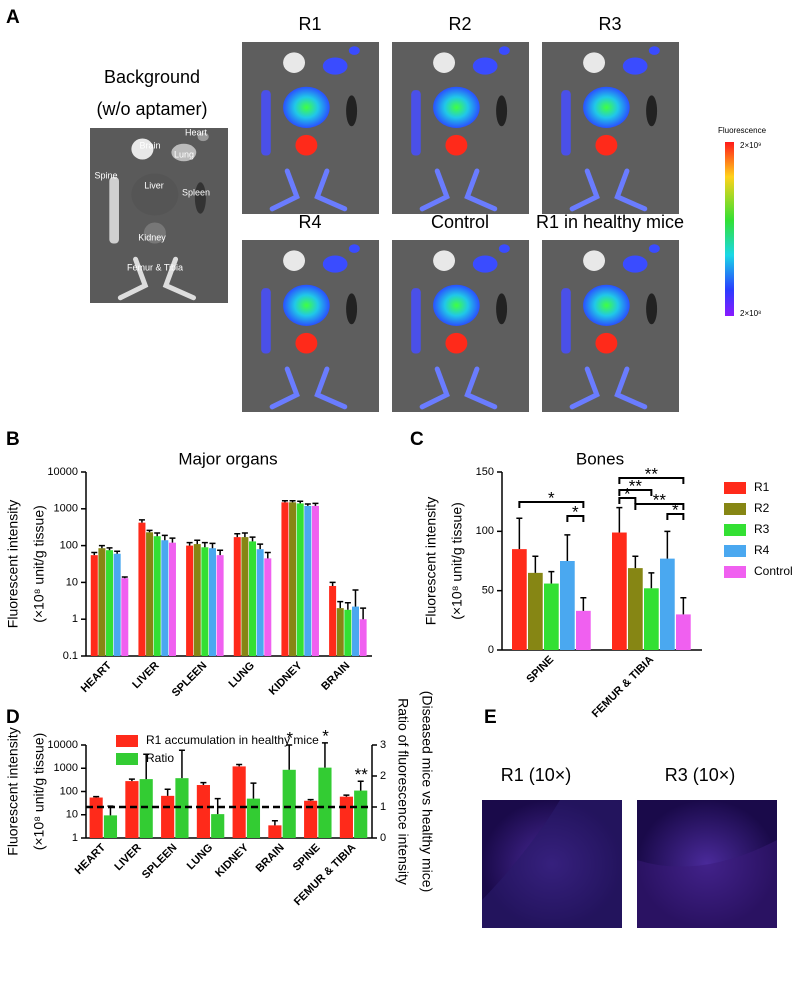 This screenshot has width=800, height=1008. Describe the element at coordinates (13, 717) in the screenshot. I see `panel-label: D` at that location.